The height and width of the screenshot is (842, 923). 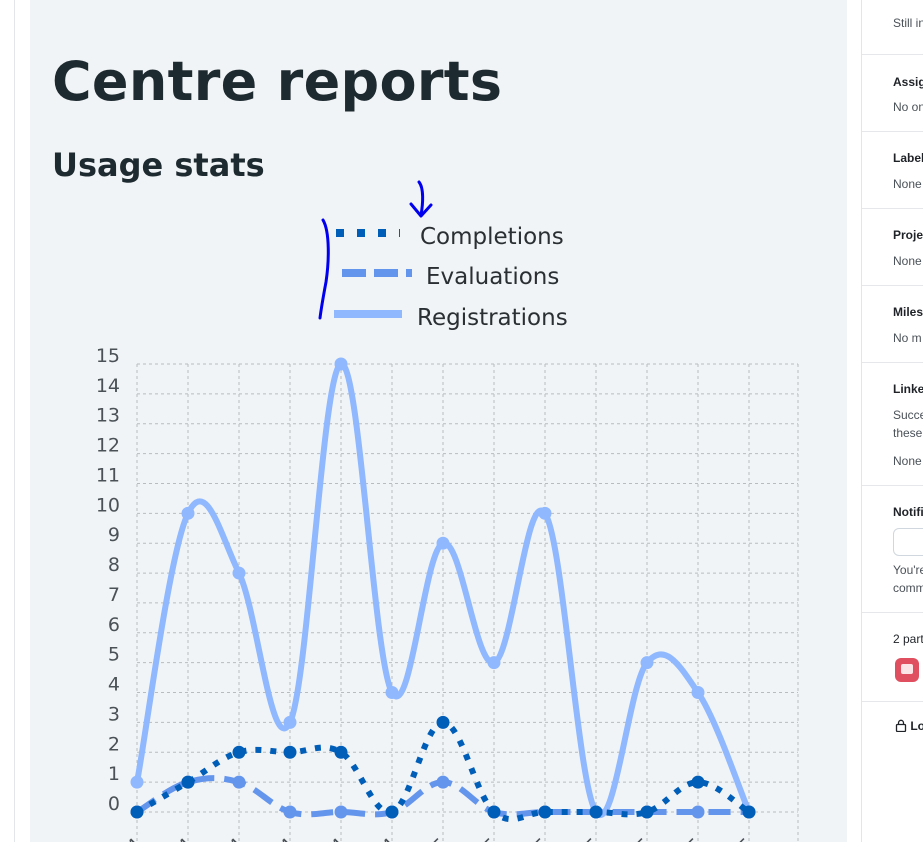 What do you see at coordinates (908, 312) in the screenshot?
I see `sidebar-heading-milestone: Miles` at bounding box center [908, 312].